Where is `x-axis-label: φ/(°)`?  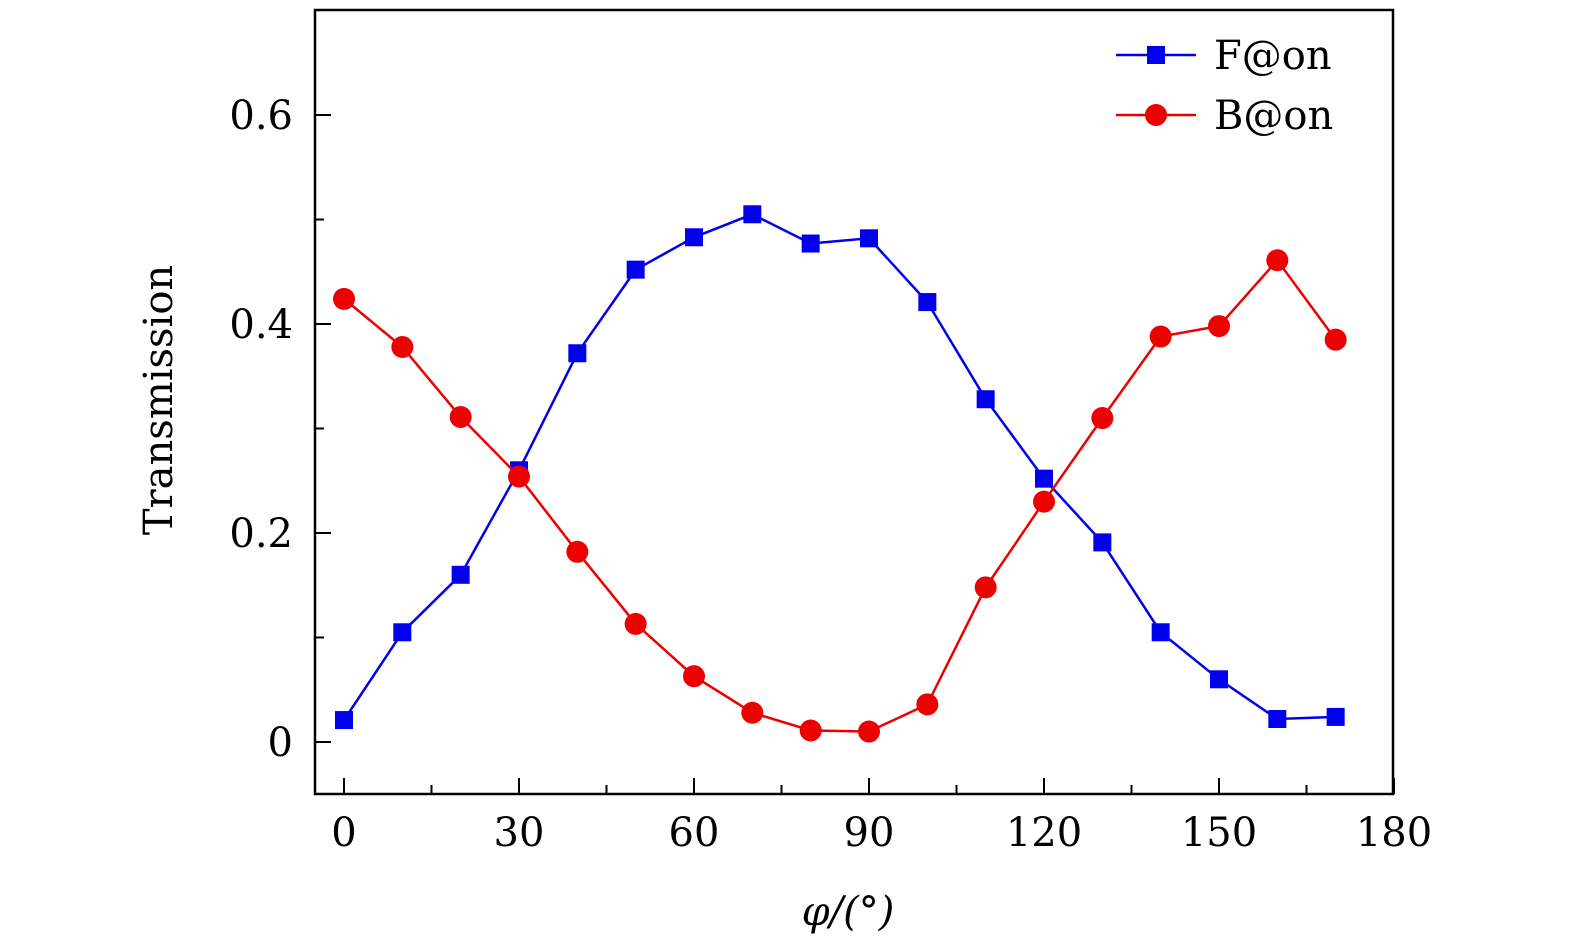 x-axis-label: φ/(°) is located at coordinates (848, 912).